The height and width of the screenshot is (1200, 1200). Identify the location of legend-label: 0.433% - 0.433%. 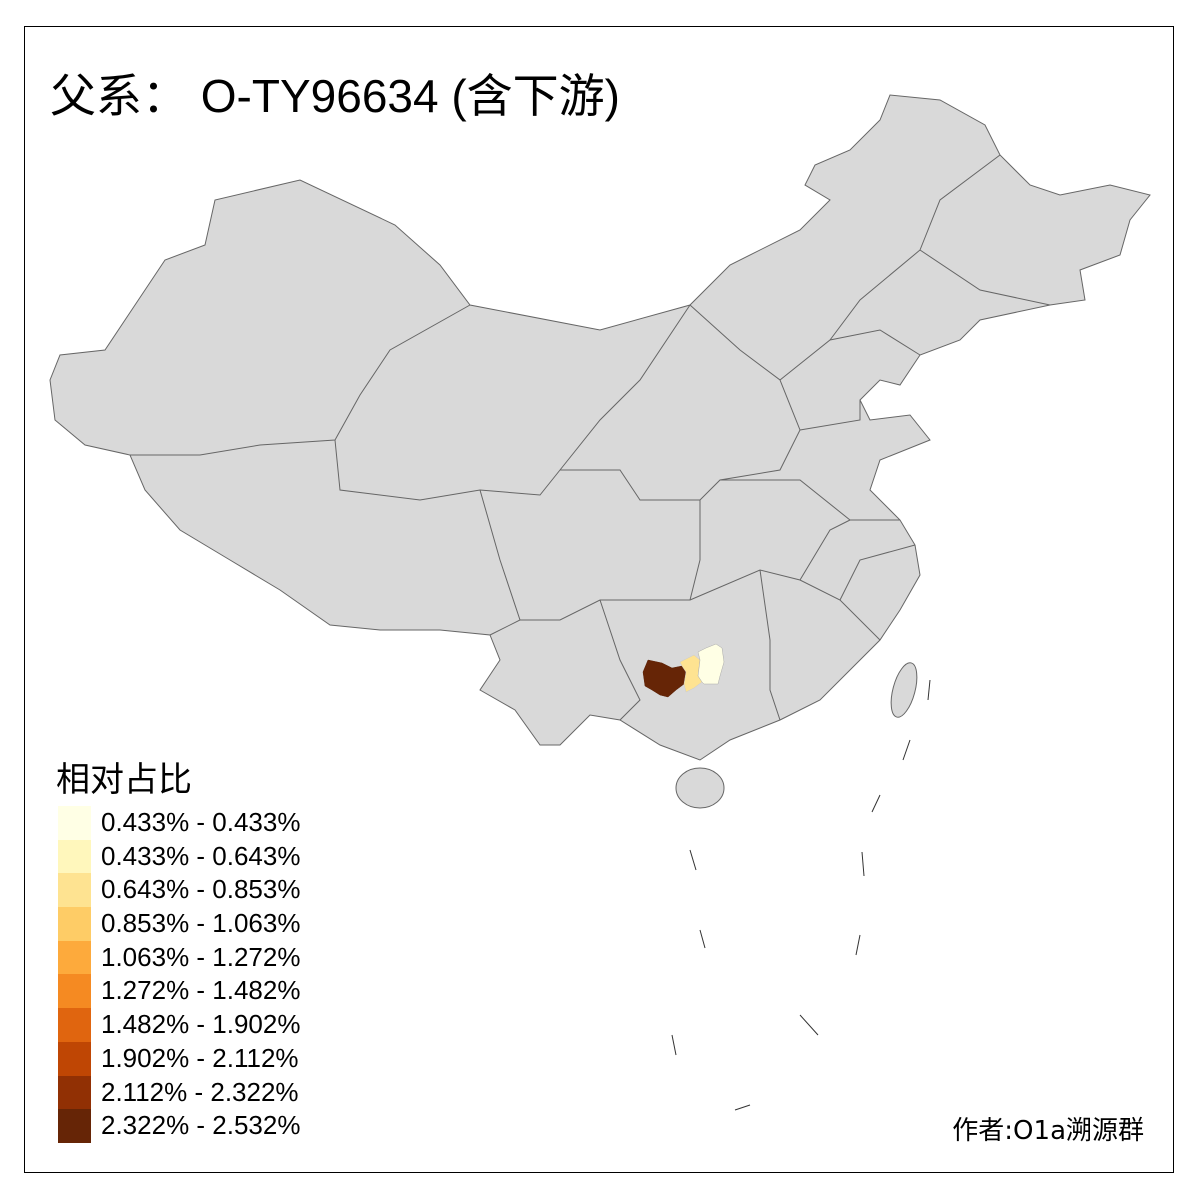
(201, 822).